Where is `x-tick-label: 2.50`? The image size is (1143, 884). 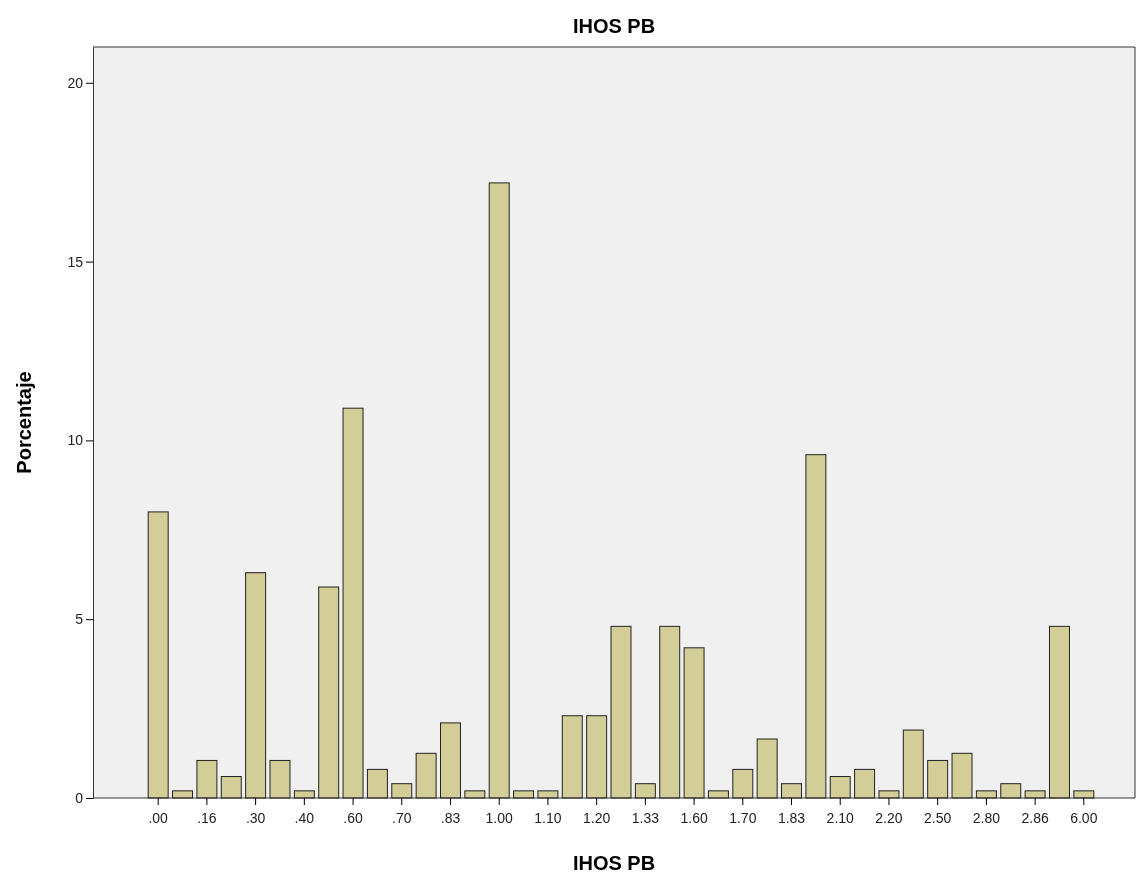 x-tick-label: 2.50 is located at coordinates (938, 818).